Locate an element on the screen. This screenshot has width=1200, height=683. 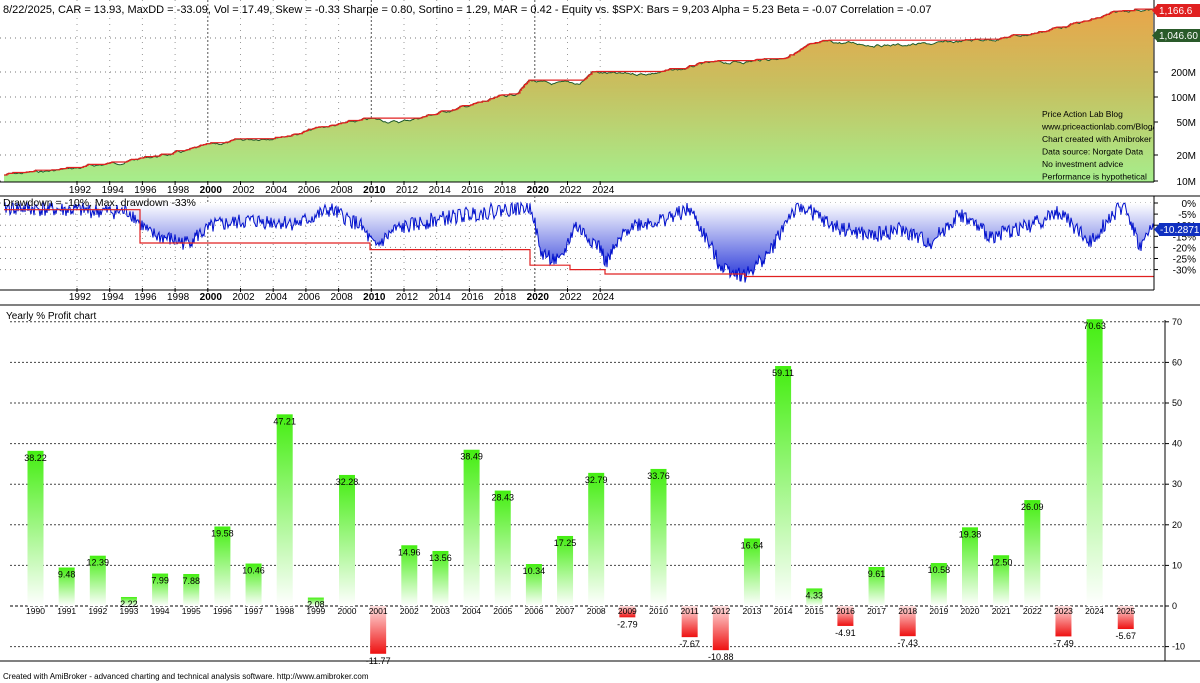
drawdown-max-line is located at coordinates (579, 243).